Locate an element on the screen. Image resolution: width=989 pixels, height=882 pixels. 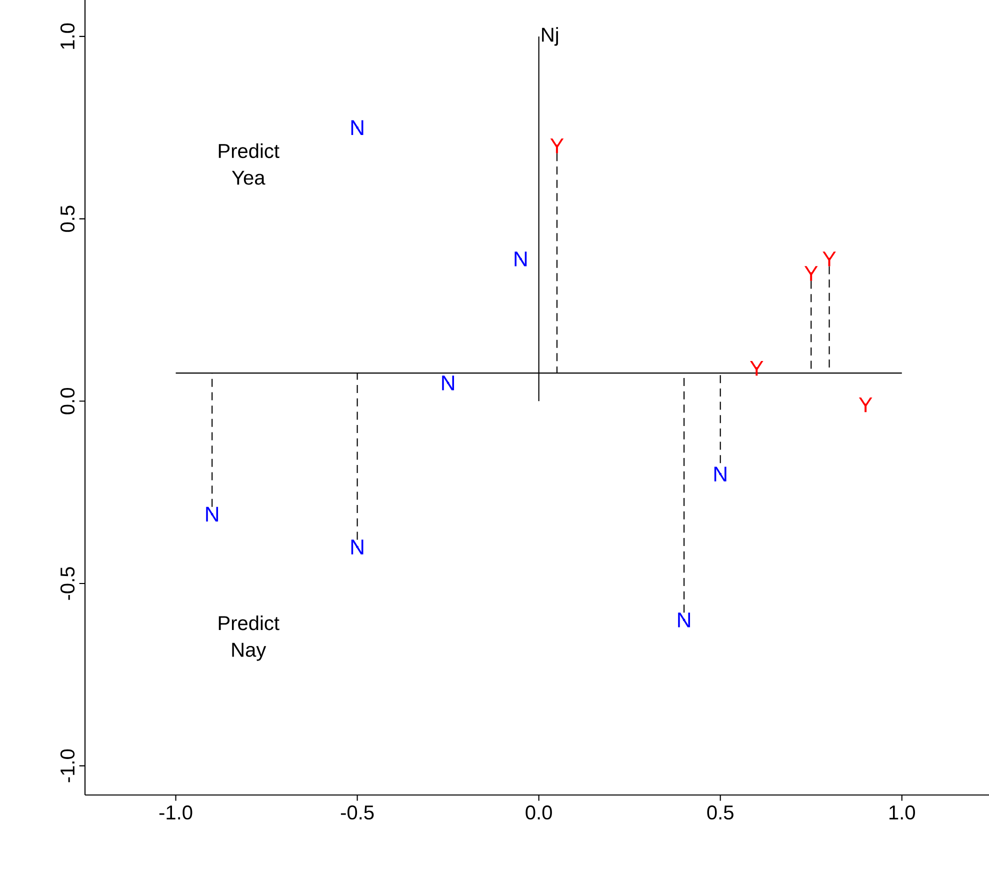
annotation: Nj is located at coordinates (550, 36).